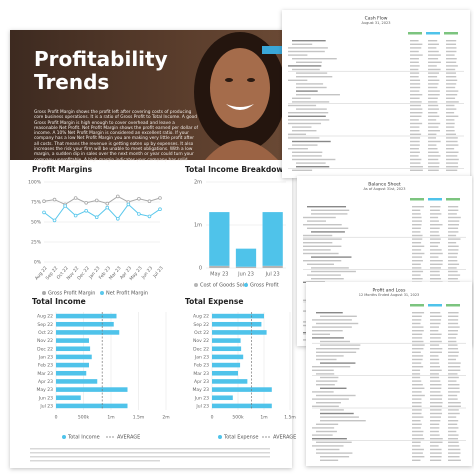 This screenshot has height=474, width=474. What do you see at coordinates (36, 223) in the screenshot?
I see `y-tick-label: 50%` at bounding box center [36, 223].